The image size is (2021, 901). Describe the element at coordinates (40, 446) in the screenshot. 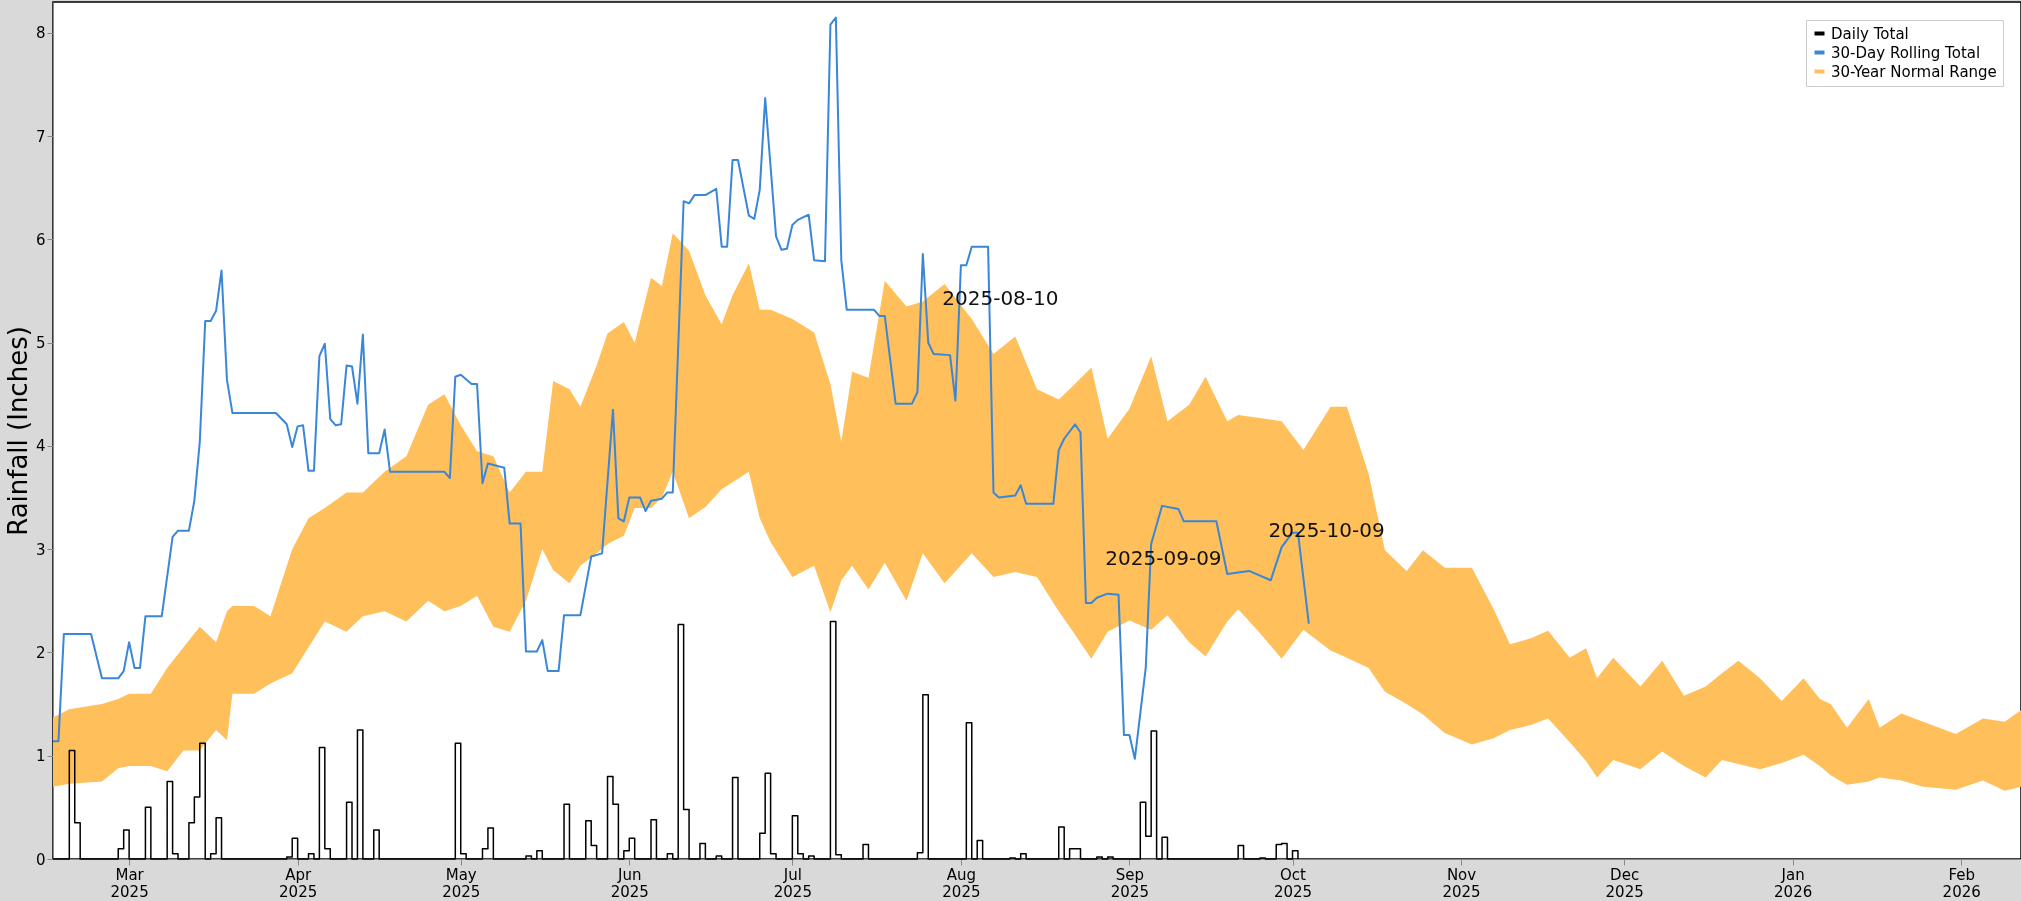

I see `y-tick-label: 4` at that location.